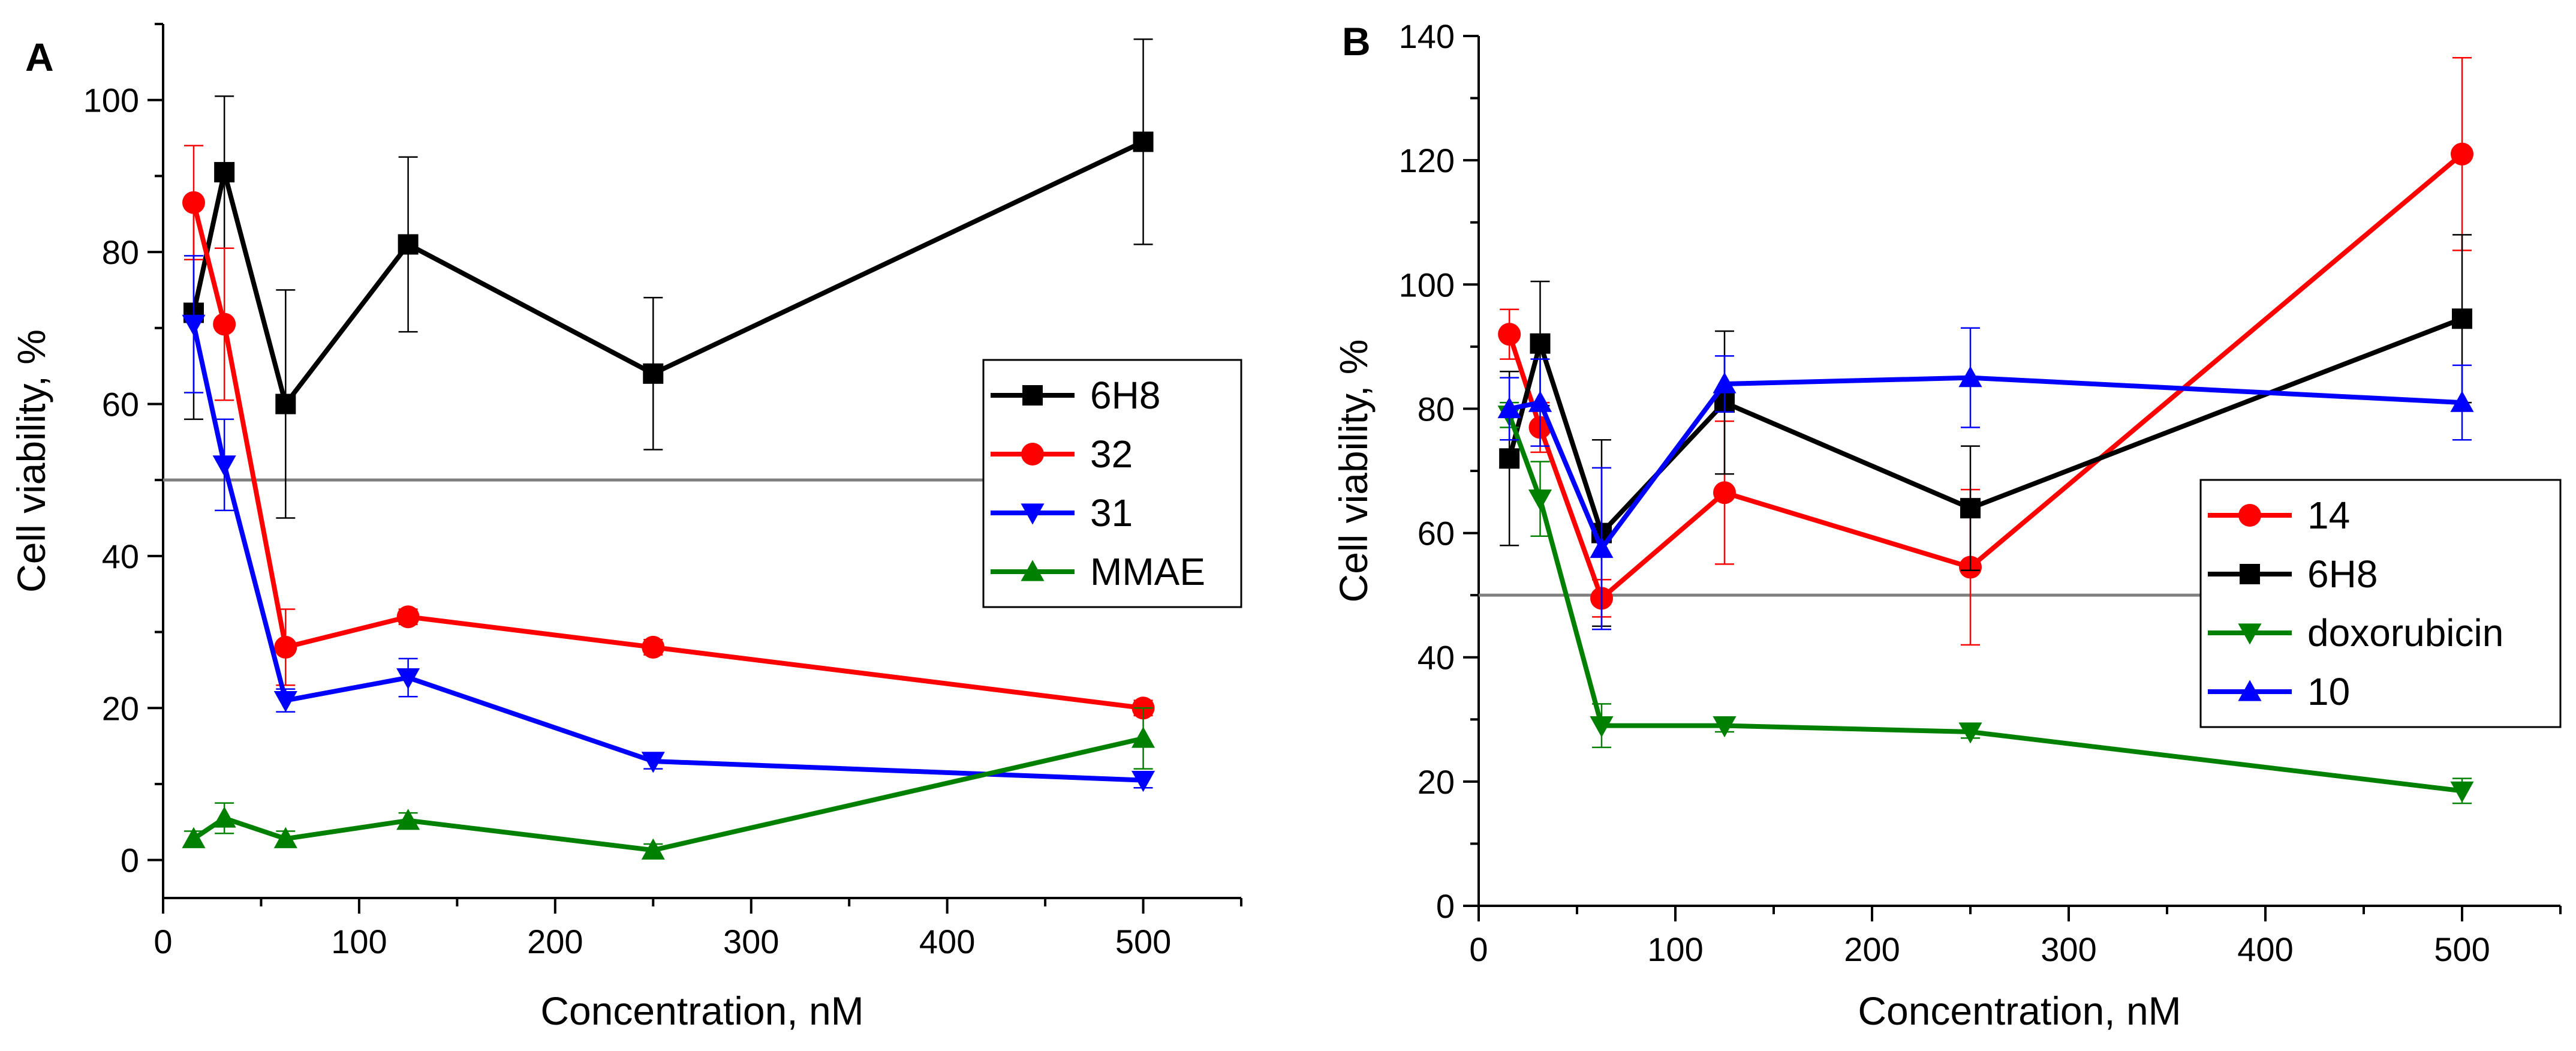 This screenshot has width=2576, height=1051. I want to click on panel-b-x-axis-title: Concentration, nM, so click(2019, 1011).